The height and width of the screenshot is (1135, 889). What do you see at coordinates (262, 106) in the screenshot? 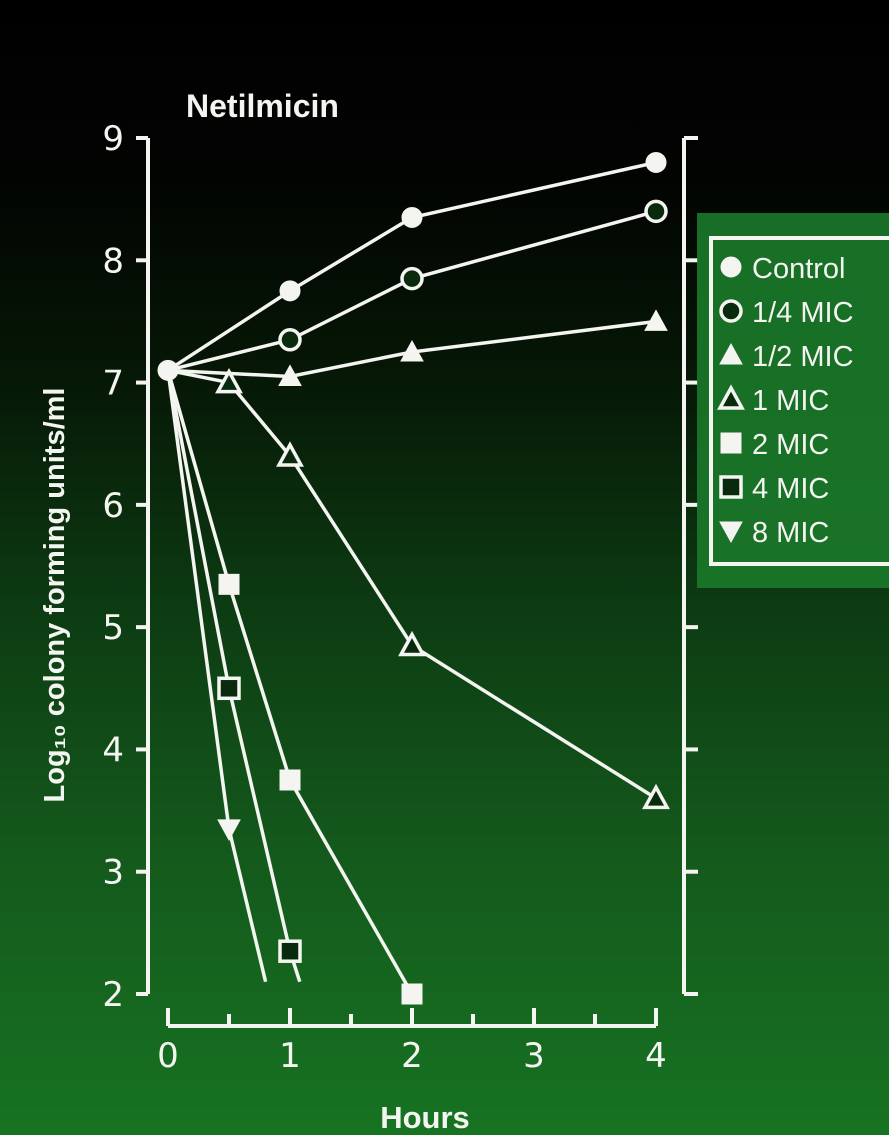
I see `chart-title: Netilmicin` at bounding box center [262, 106].